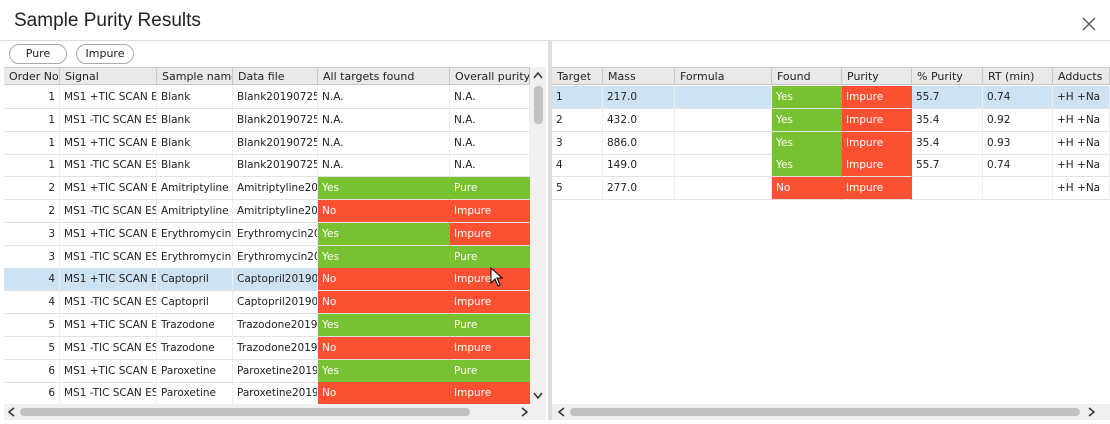 The height and width of the screenshot is (424, 1110). I want to click on vertical-scrollbar, so click(538, 235).